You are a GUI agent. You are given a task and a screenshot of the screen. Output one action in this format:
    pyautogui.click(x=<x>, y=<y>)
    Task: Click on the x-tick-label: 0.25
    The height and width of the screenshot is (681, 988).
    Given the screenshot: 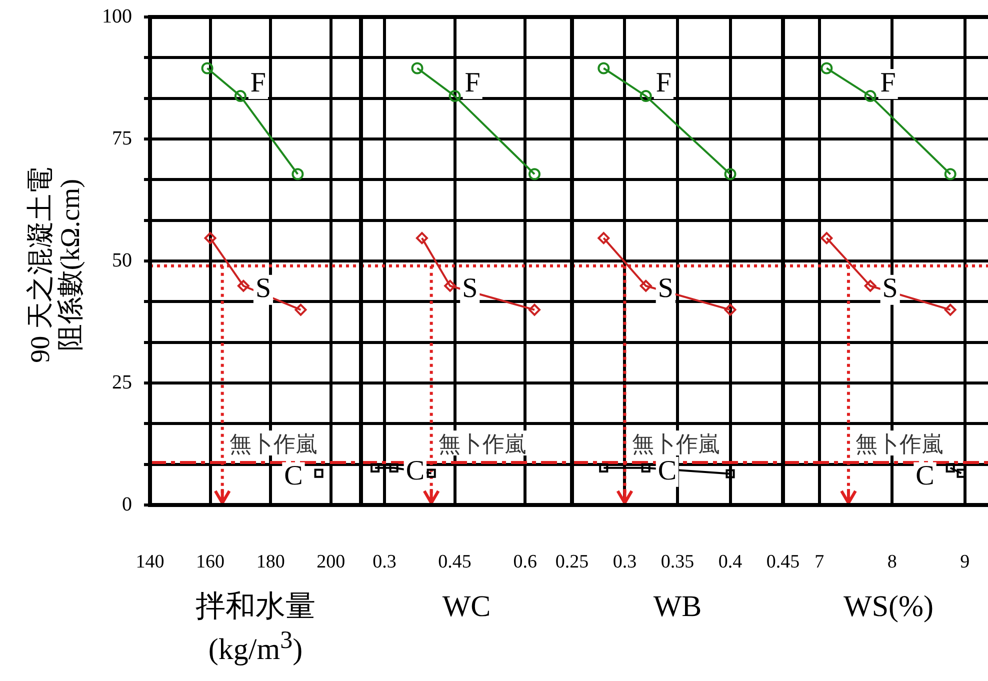 What is the action you would take?
    pyautogui.click(x=572, y=561)
    